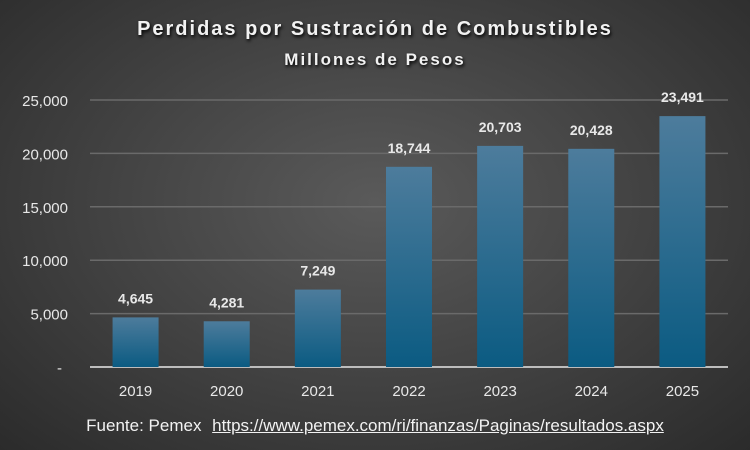 This screenshot has height=450, width=750. Describe the element at coordinates (500, 256) in the screenshot. I see `bar-2023` at that location.